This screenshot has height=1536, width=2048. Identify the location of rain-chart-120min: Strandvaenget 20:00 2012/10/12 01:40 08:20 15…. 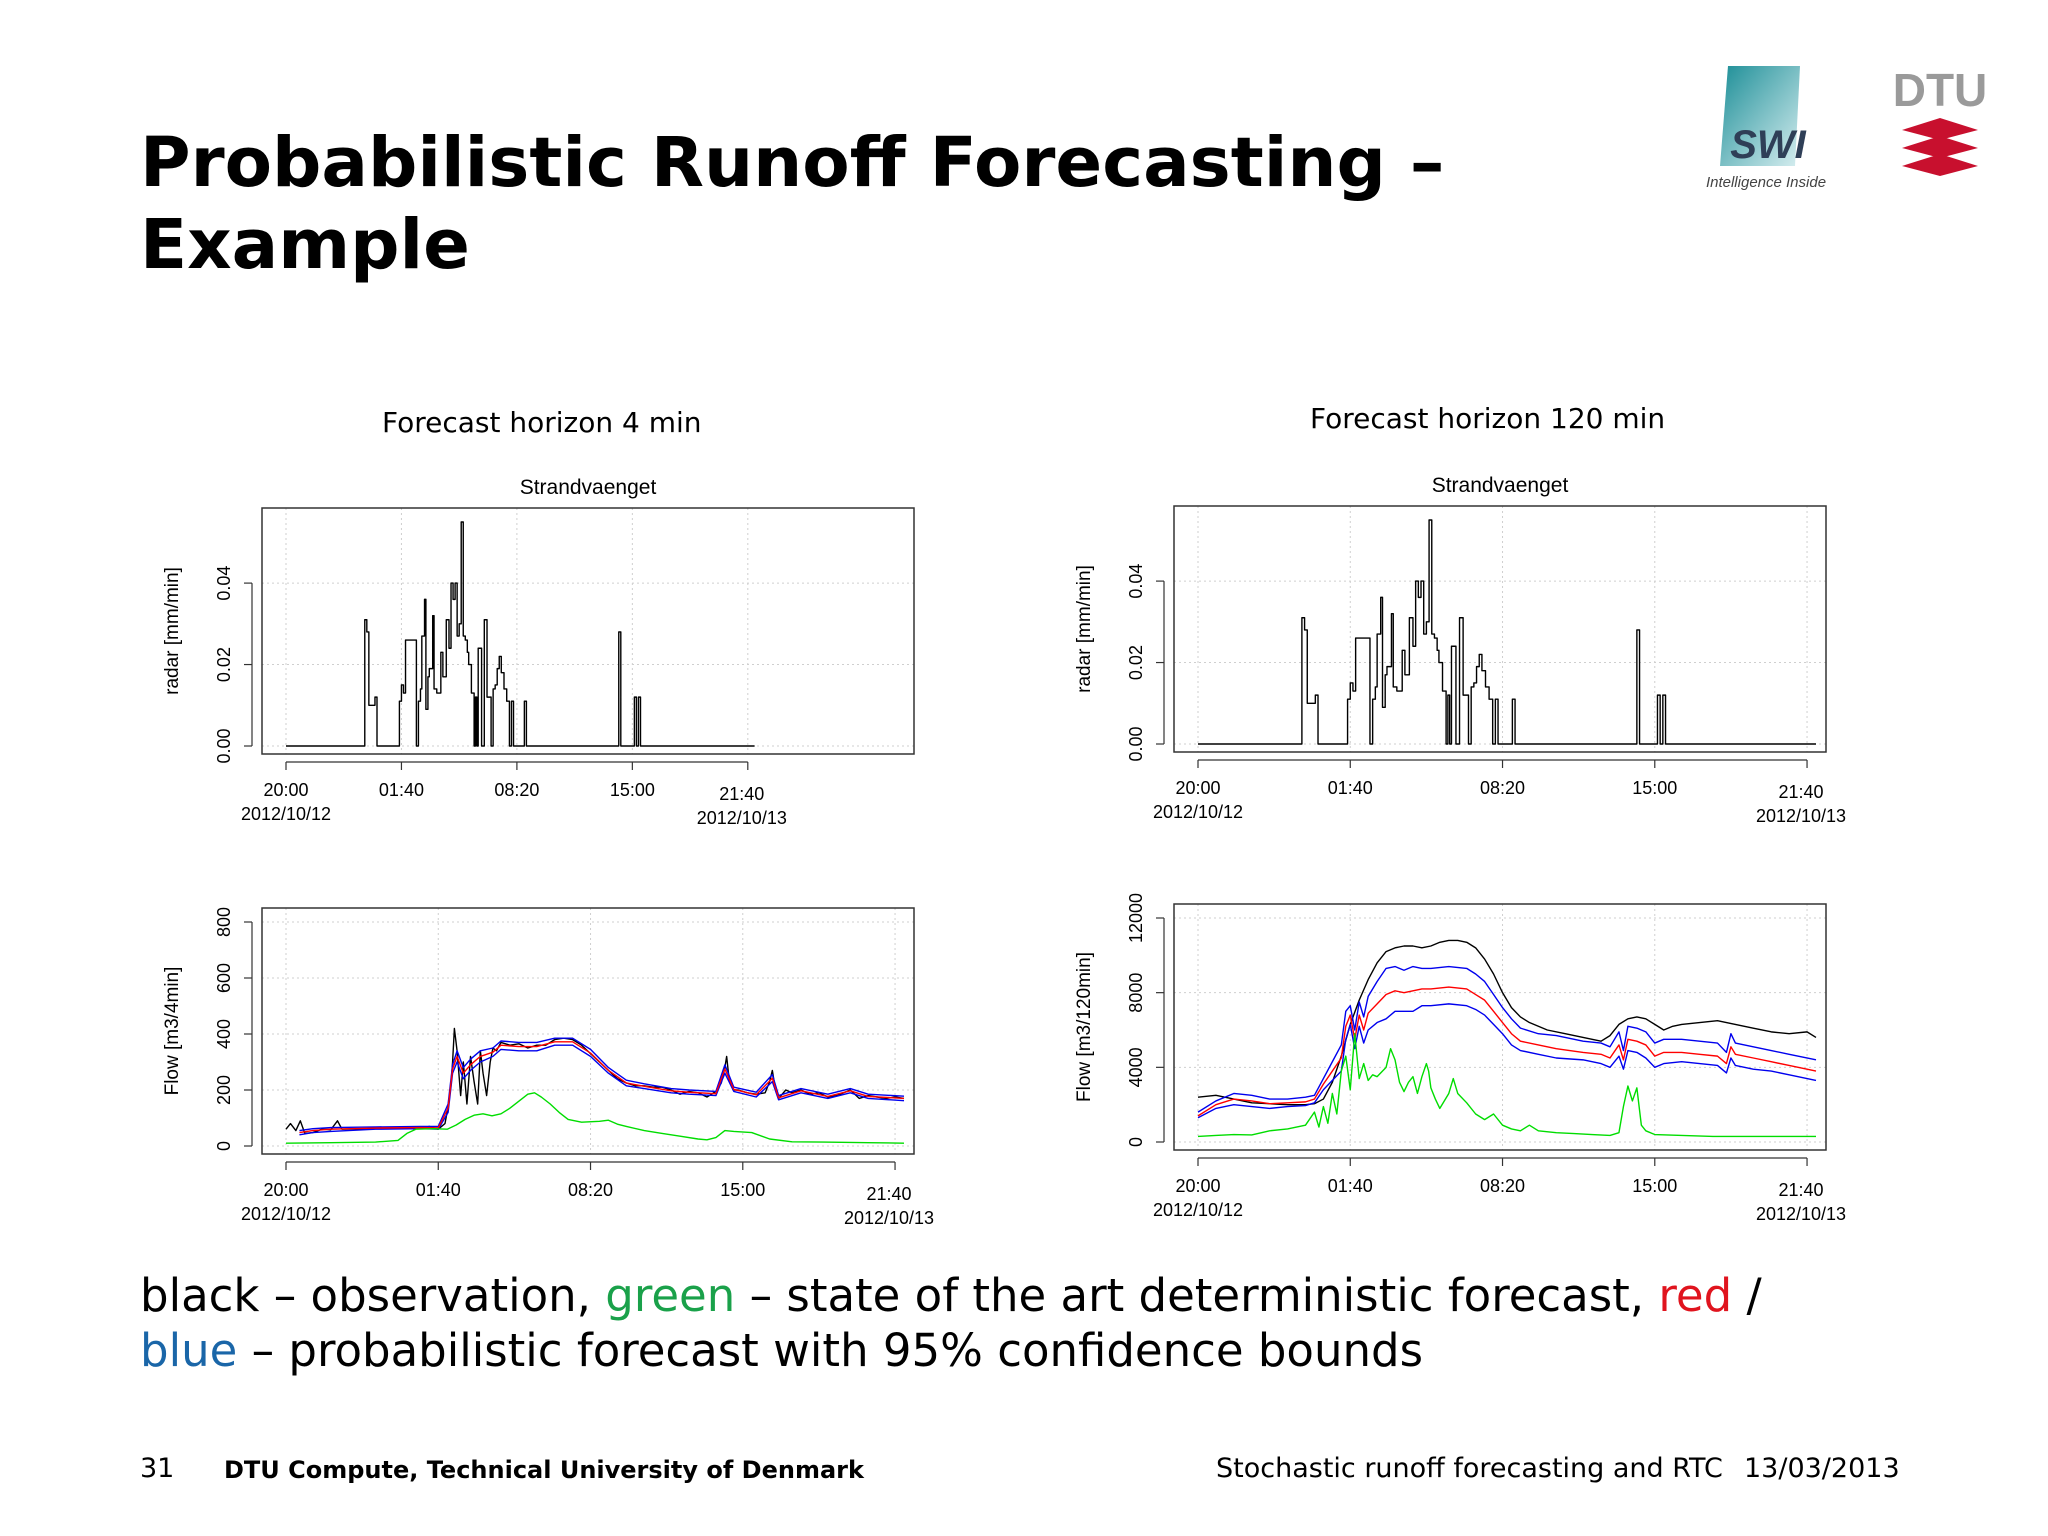
(1460, 650).